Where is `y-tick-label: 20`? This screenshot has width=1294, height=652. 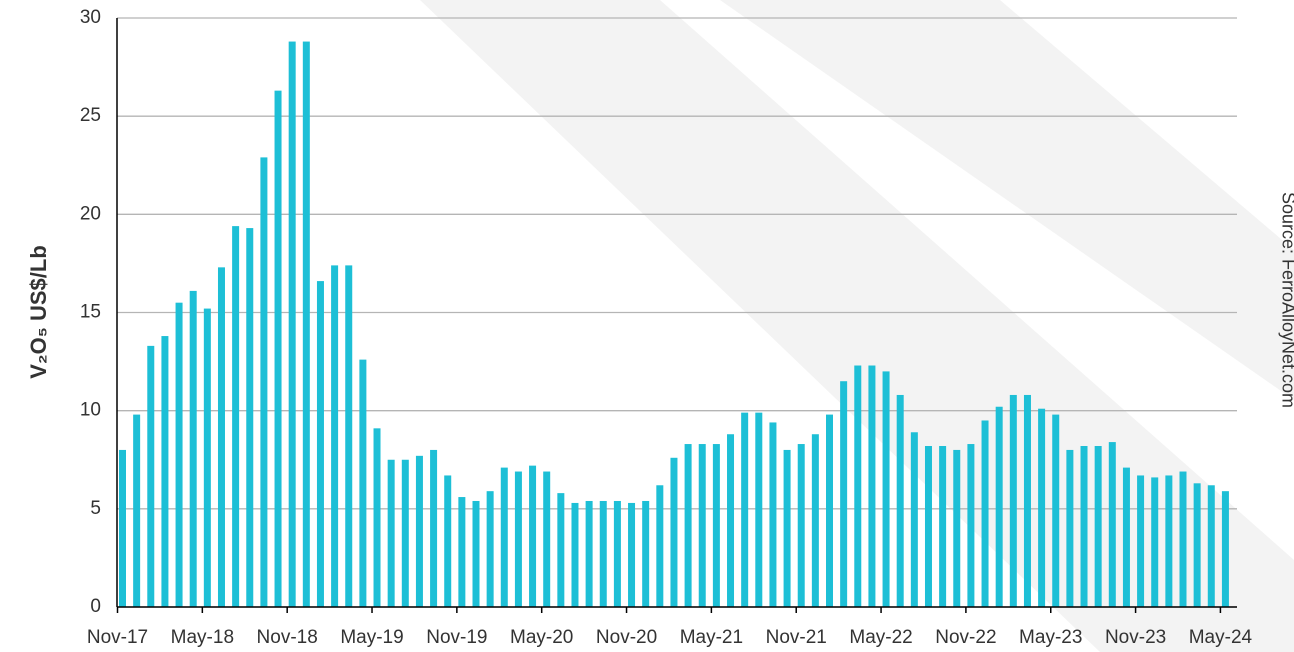
y-tick-label: 20 is located at coordinates (90, 213).